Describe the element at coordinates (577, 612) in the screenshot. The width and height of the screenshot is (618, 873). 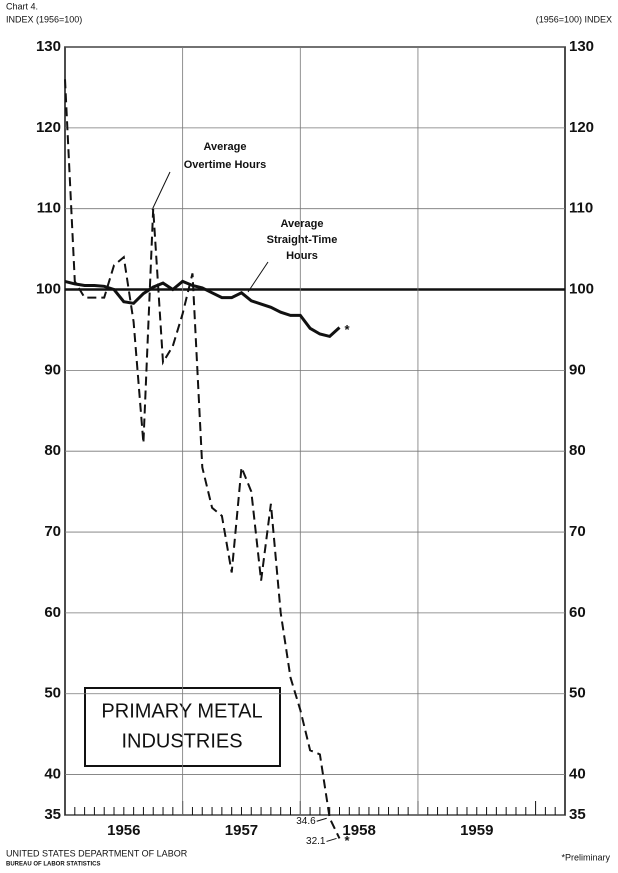
I see `y2-tick-label: 60` at that location.